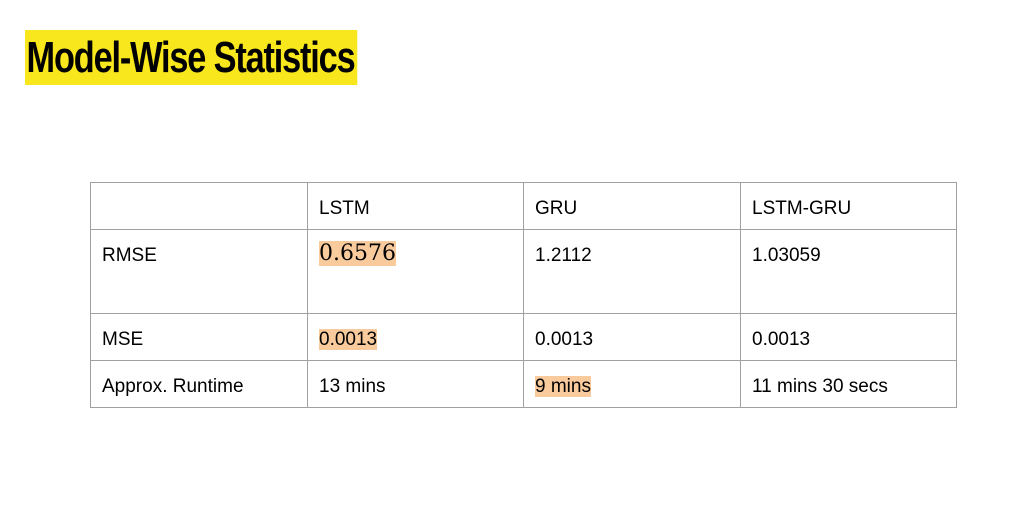 The width and height of the screenshot is (1019, 511). What do you see at coordinates (199, 271) in the screenshot?
I see `row-label-cell: RMSE` at bounding box center [199, 271].